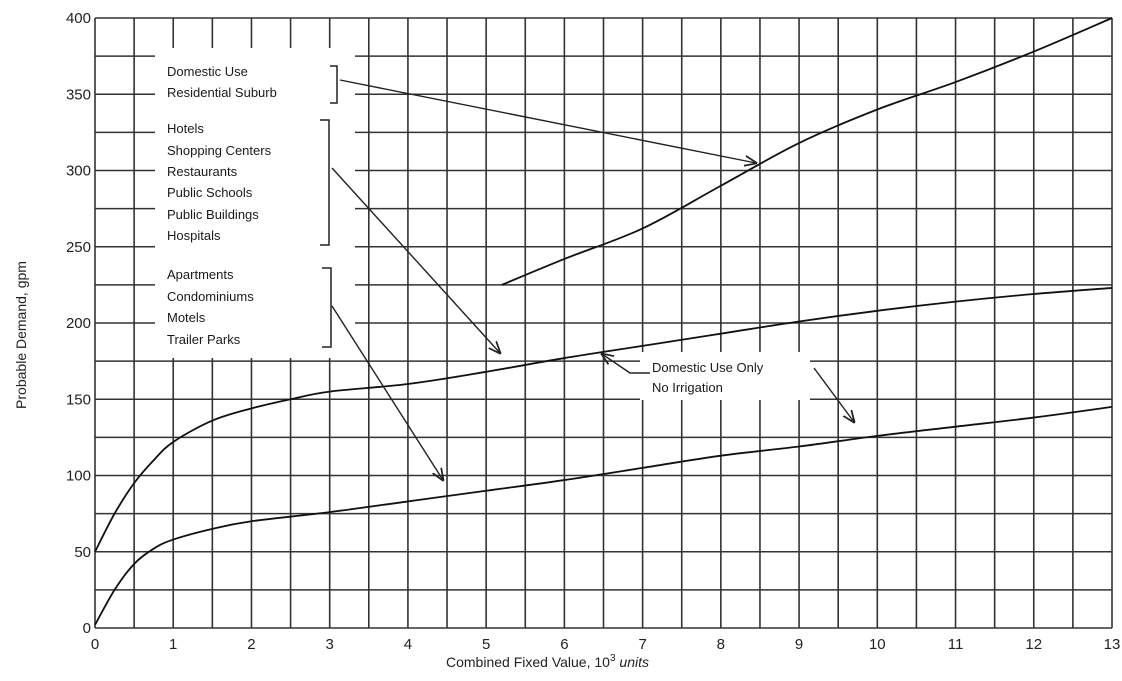  I want to click on annotation-label: Condominiums, so click(210, 296).